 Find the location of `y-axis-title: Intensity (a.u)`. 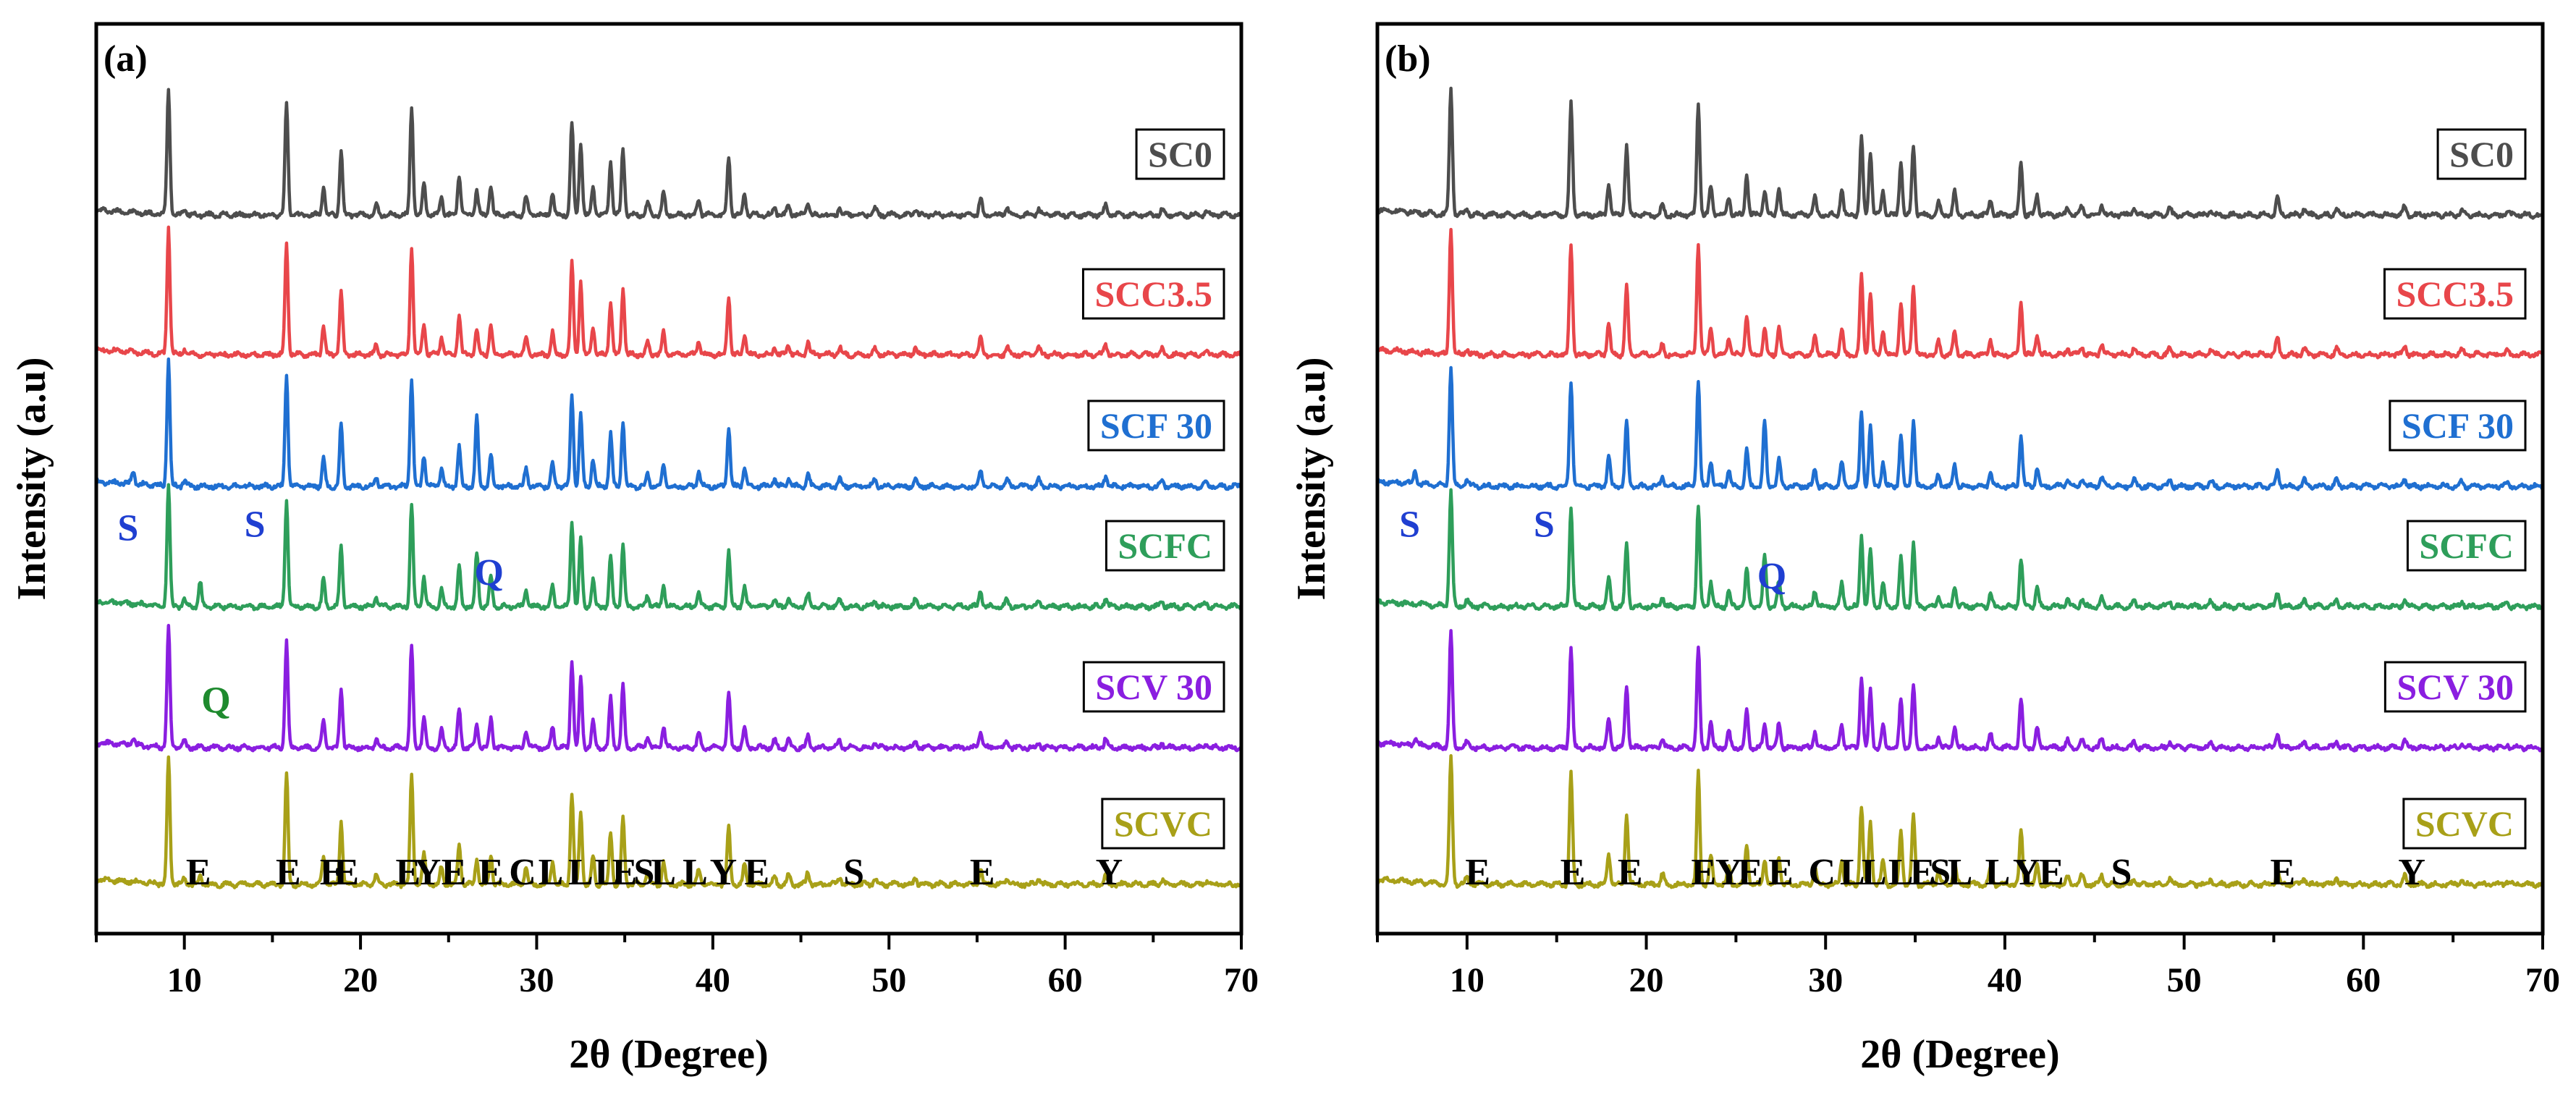

y-axis-title: Intensity (a.u) is located at coordinates (32, 478).